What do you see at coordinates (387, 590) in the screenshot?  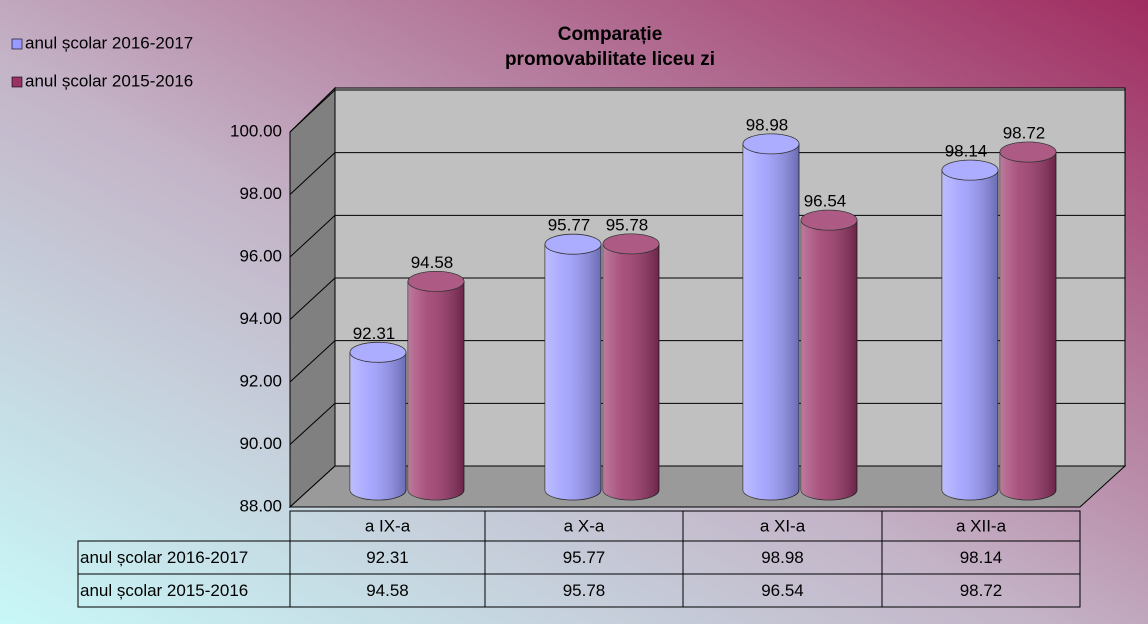 I see `table-cell: 94.58` at bounding box center [387, 590].